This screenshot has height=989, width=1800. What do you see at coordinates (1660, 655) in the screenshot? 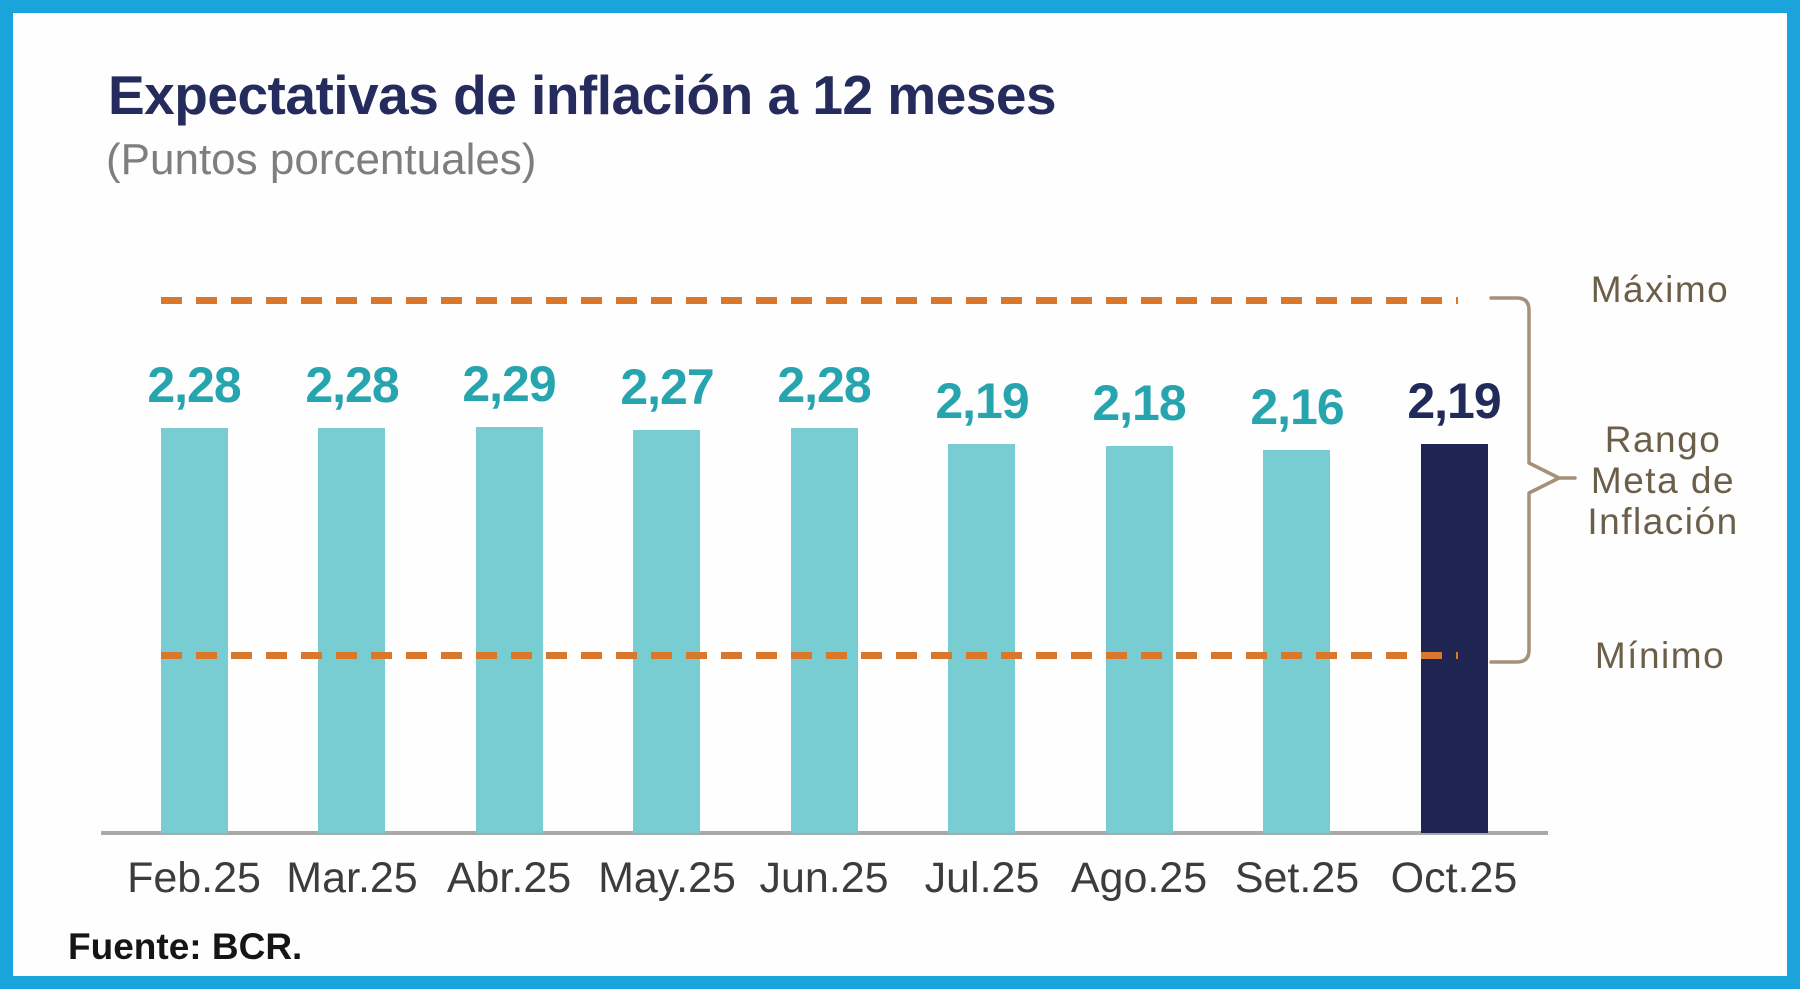
I see `annotation-minimo: Mínimo` at bounding box center [1660, 655].